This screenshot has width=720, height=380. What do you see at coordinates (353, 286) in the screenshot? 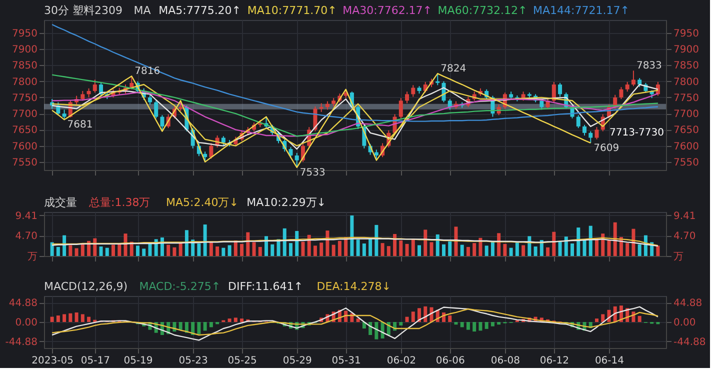
I see `text: DEA:14.278↓` at bounding box center [353, 286].